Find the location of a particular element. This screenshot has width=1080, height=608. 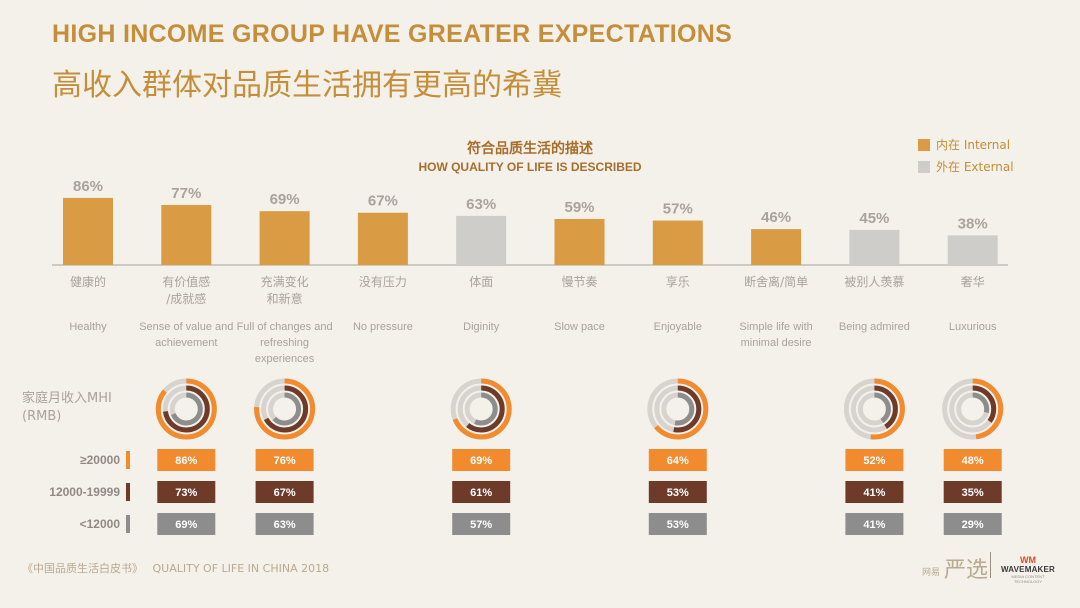

income-value-label: 35% is located at coordinates (973, 493).